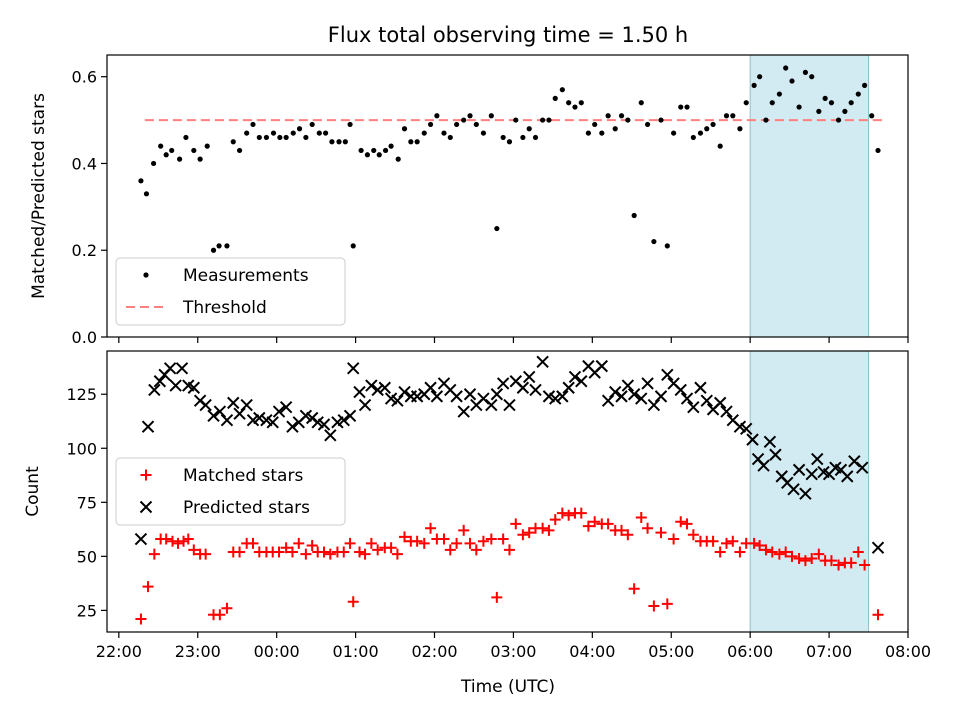 This screenshot has width=960, height=720. I want to click on legend-label: Predicted stars, so click(246, 508).